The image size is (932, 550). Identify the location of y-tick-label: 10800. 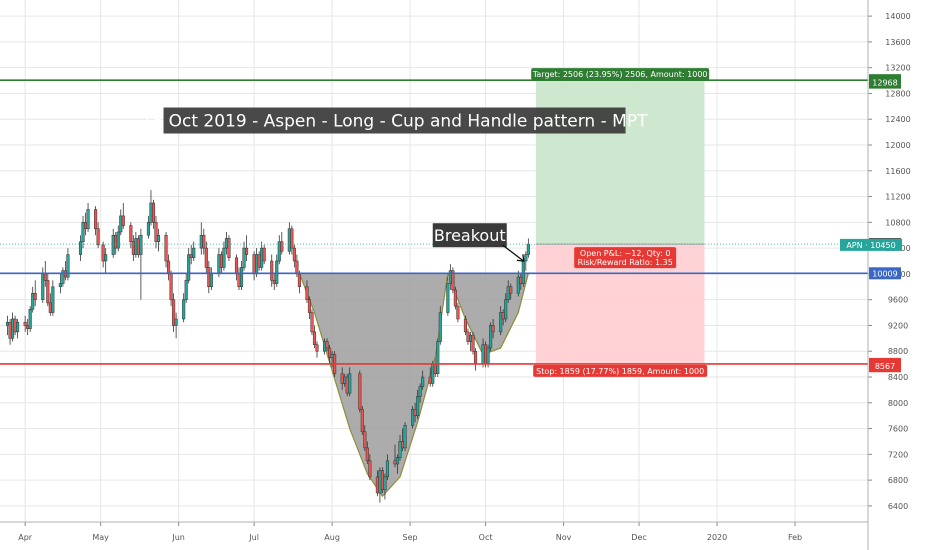
(897, 222).